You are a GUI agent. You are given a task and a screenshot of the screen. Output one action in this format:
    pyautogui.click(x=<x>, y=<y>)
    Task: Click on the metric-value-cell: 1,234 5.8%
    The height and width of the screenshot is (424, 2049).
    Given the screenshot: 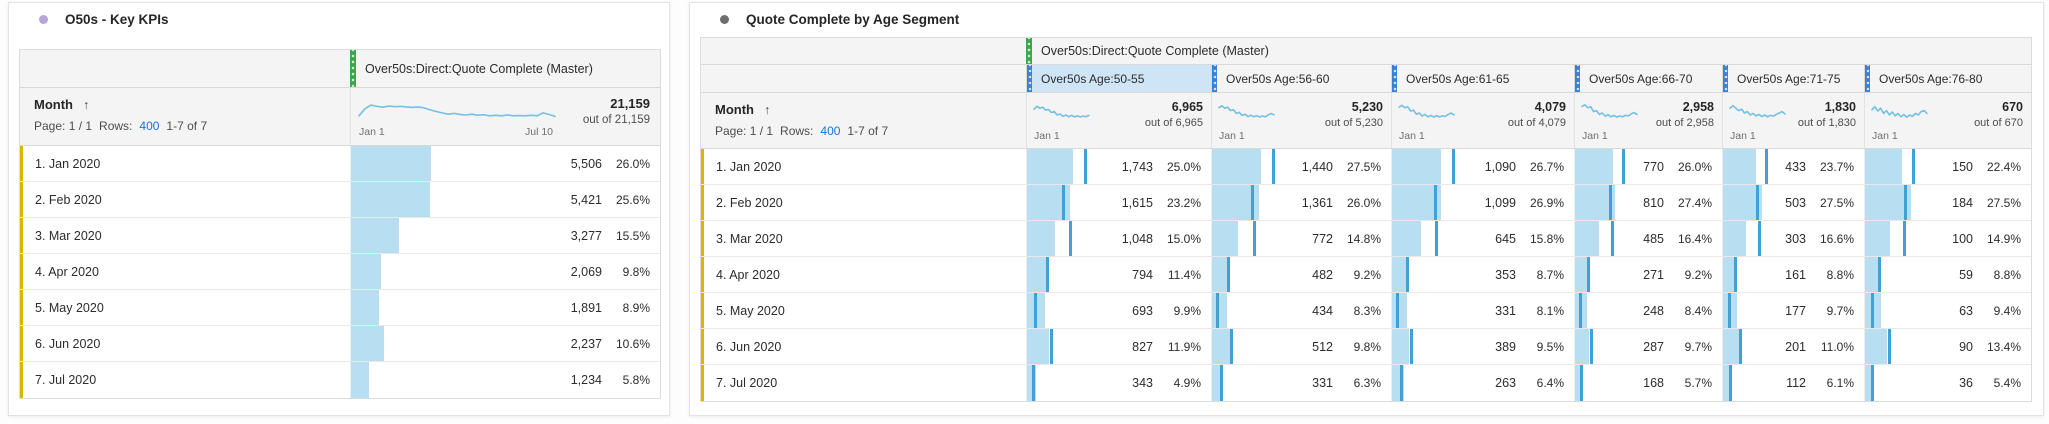 What is the action you would take?
    pyautogui.click(x=505, y=380)
    